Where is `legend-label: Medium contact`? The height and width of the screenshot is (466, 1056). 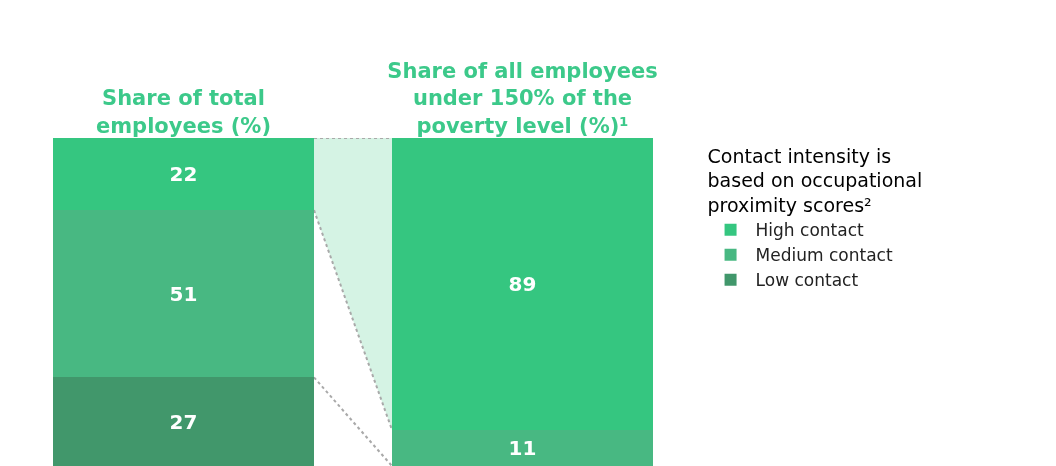
legend-label: Medium contact is located at coordinates (824, 255).